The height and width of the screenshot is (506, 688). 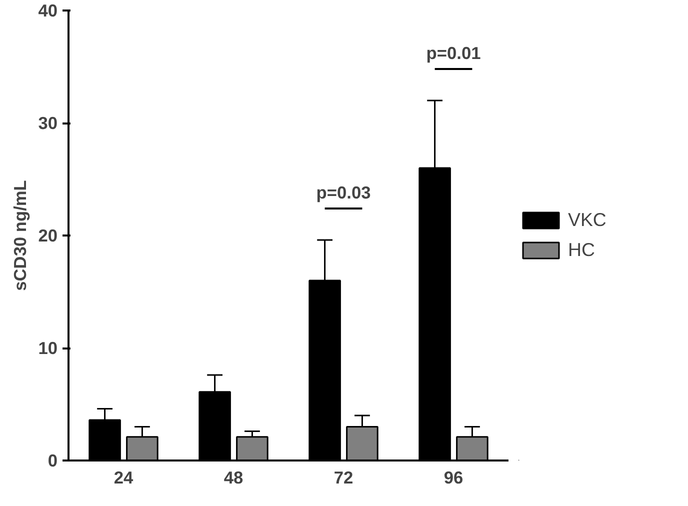 I want to click on y-tick-label: 30, so click(x=48, y=123).